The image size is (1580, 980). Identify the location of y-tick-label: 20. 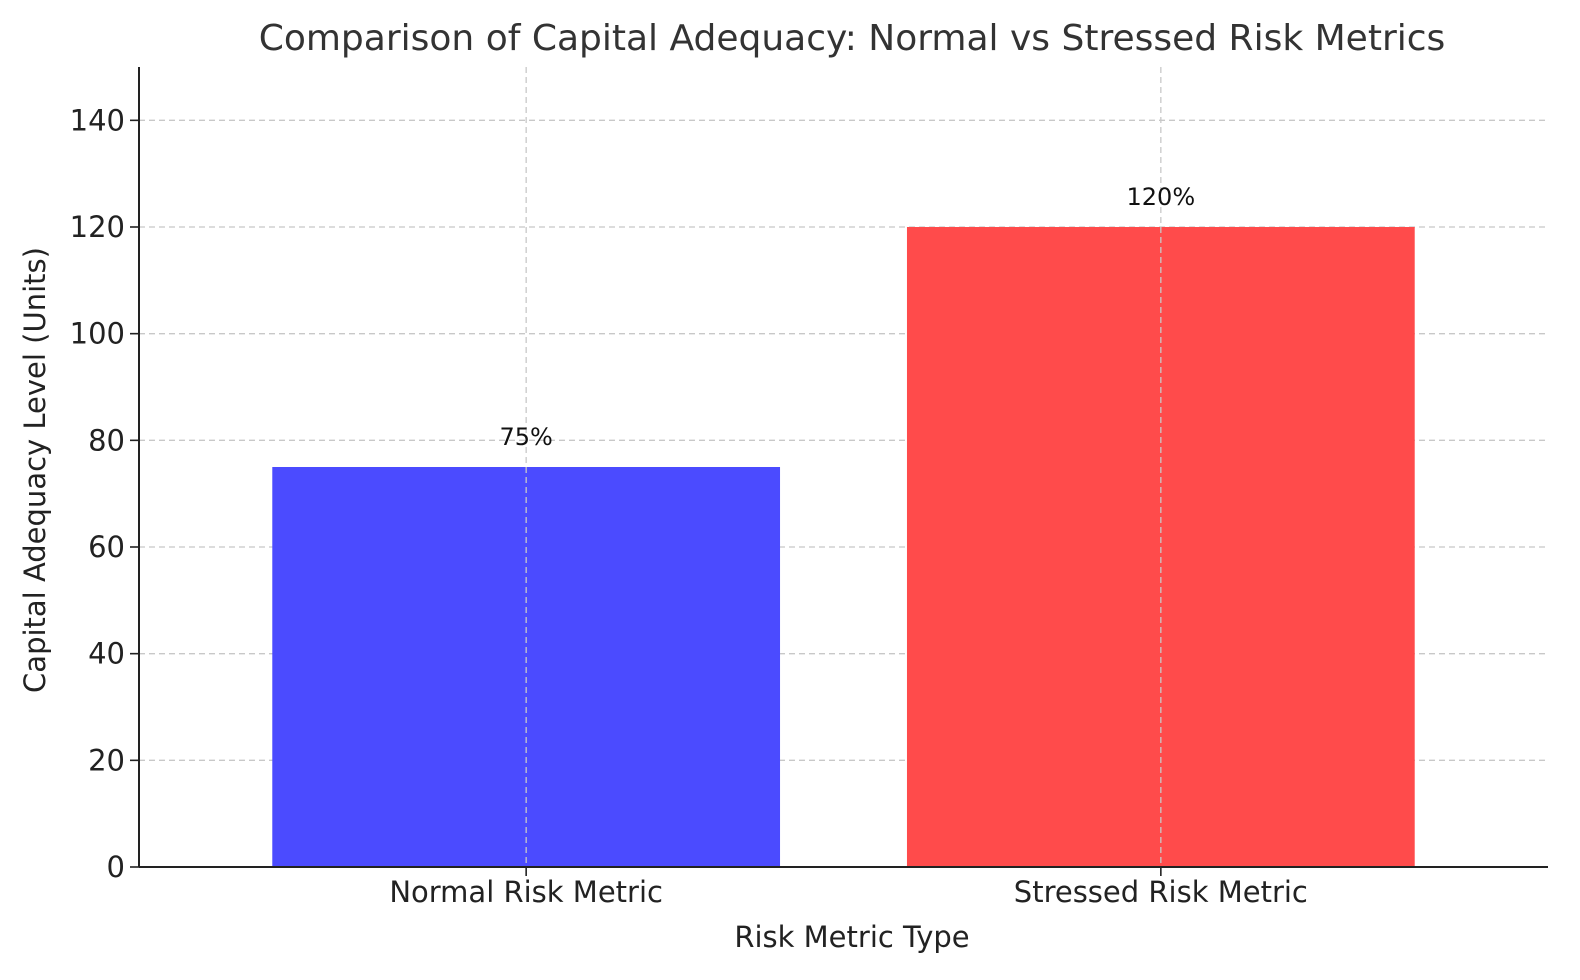
(106, 760).